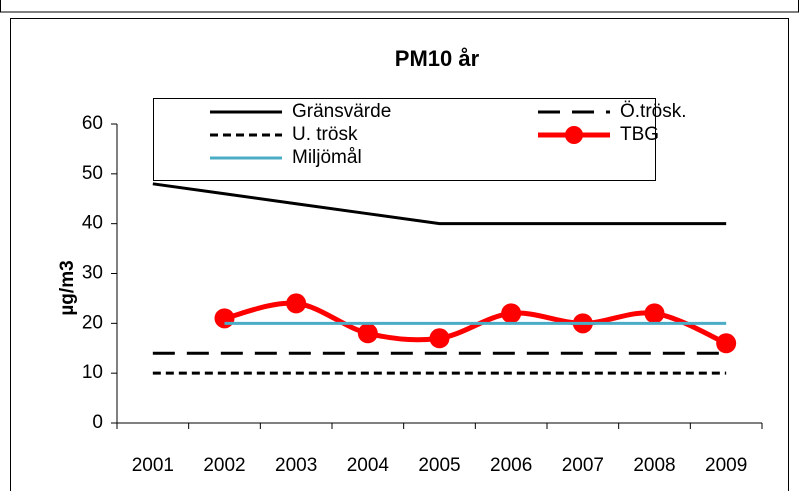 The height and width of the screenshot is (491, 799). I want to click on x-tick-label: 2001, so click(153, 465).